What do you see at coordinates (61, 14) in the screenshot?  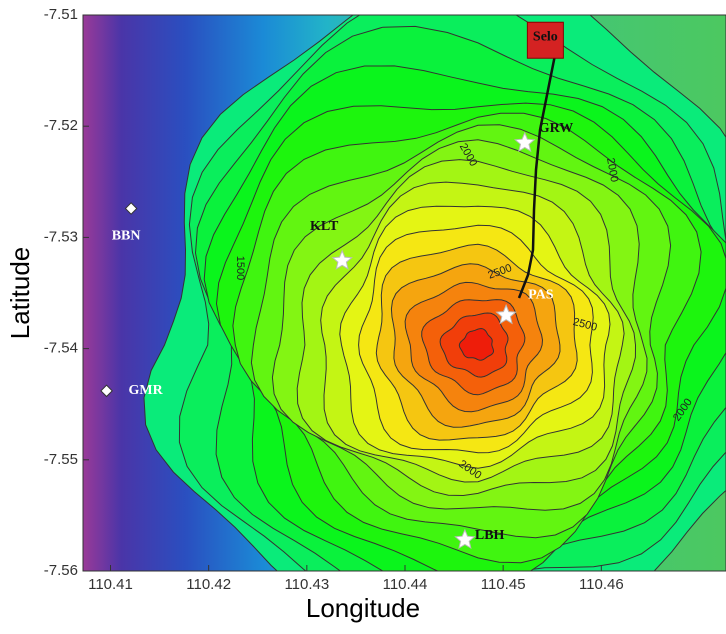 I see `y-tick-label: -7.51` at bounding box center [61, 14].